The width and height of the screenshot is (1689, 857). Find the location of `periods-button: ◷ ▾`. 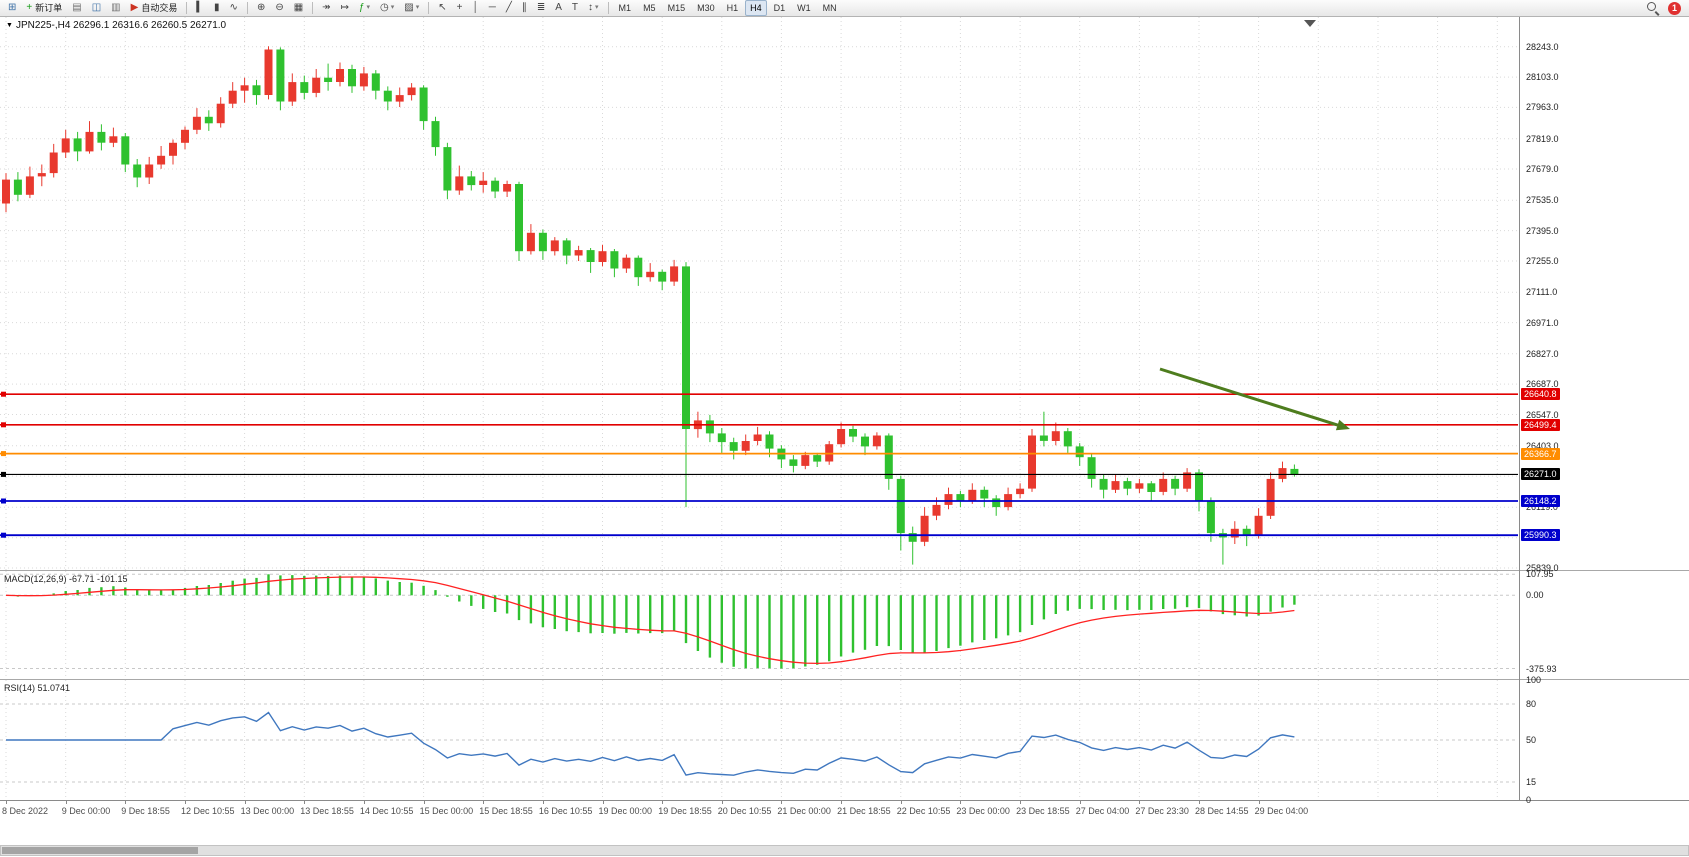

periods-button: ◷ ▾ is located at coordinates (387, 8).